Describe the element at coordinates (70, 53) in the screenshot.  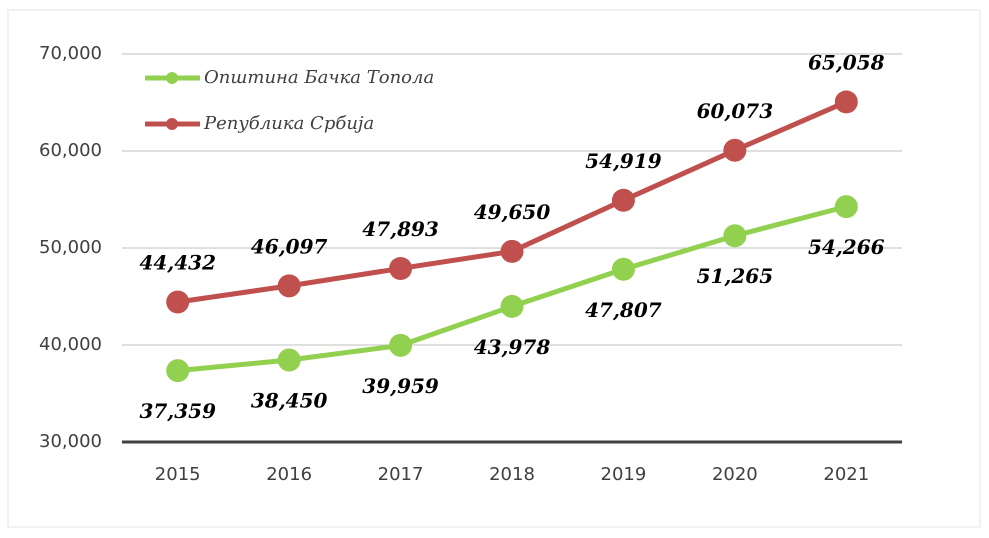
I see `y-tick-label: 70,000` at that location.